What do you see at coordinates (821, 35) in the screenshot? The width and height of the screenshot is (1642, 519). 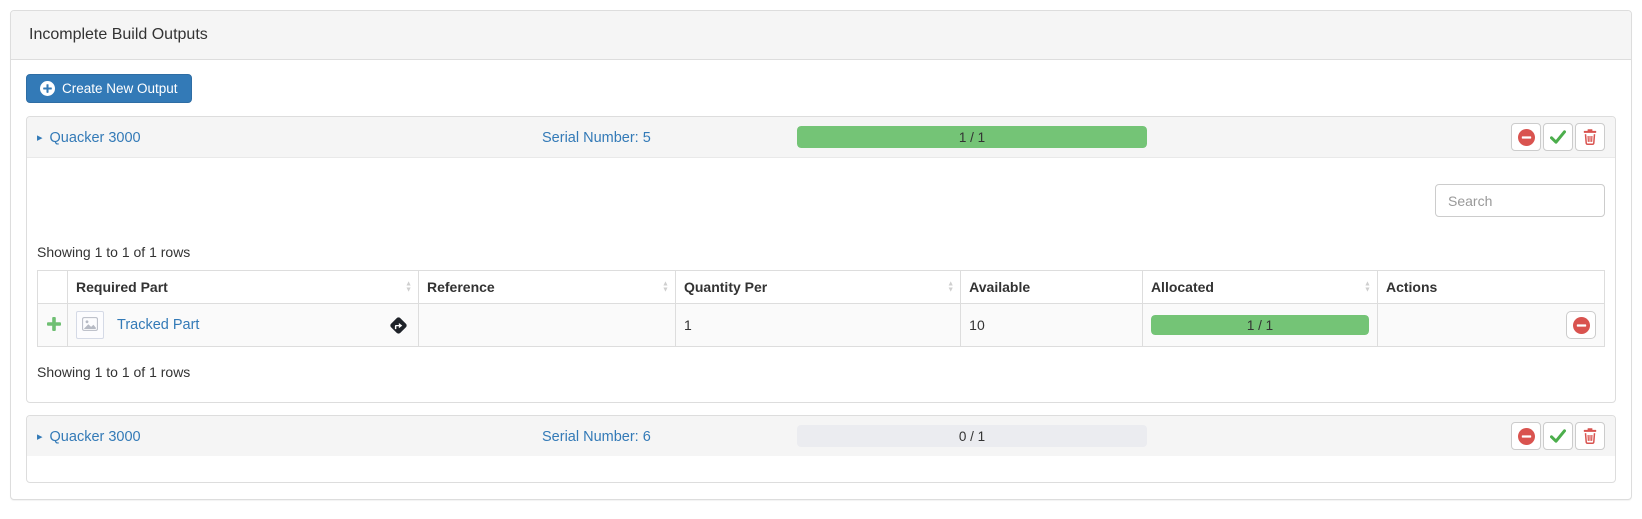 I see `panel-heading: Incomplete Build Outputs` at bounding box center [821, 35].